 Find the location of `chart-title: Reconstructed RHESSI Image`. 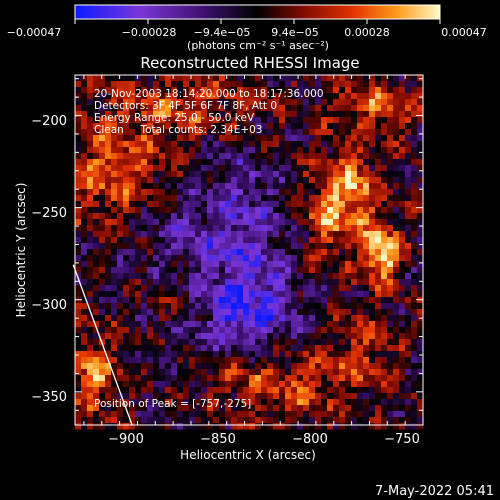

chart-title: Reconstructed RHESSI Image is located at coordinates (249, 63).